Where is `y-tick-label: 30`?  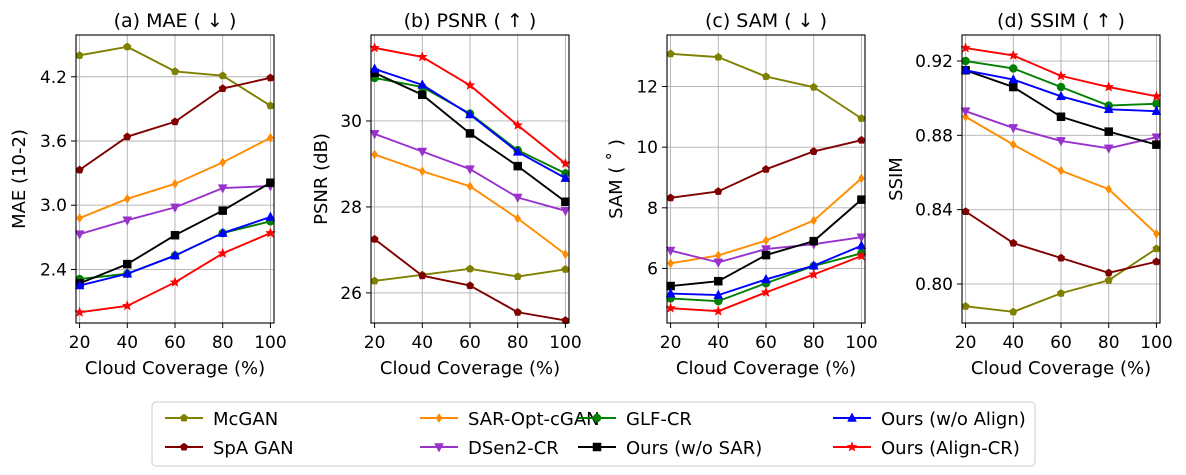
y-tick-label: 30 is located at coordinates (351, 122).